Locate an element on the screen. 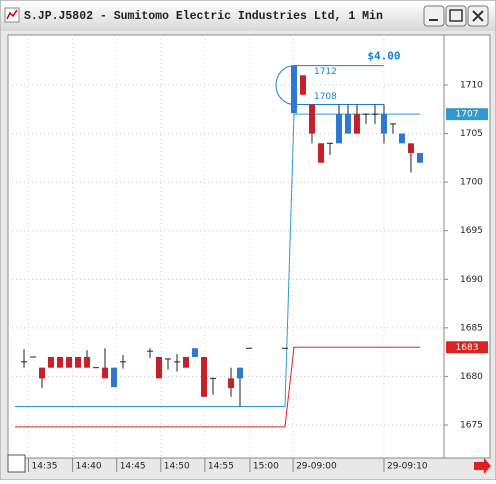  title-bar is located at coordinates (248, 16).